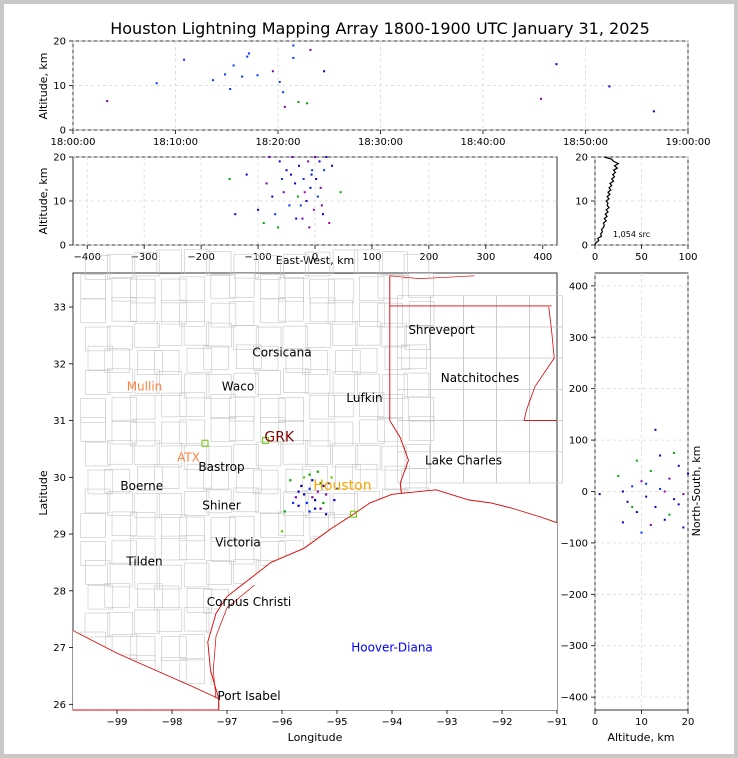  Describe the element at coordinates (336, 722) in the screenshot. I see `x-tick-label: −95` at that location.